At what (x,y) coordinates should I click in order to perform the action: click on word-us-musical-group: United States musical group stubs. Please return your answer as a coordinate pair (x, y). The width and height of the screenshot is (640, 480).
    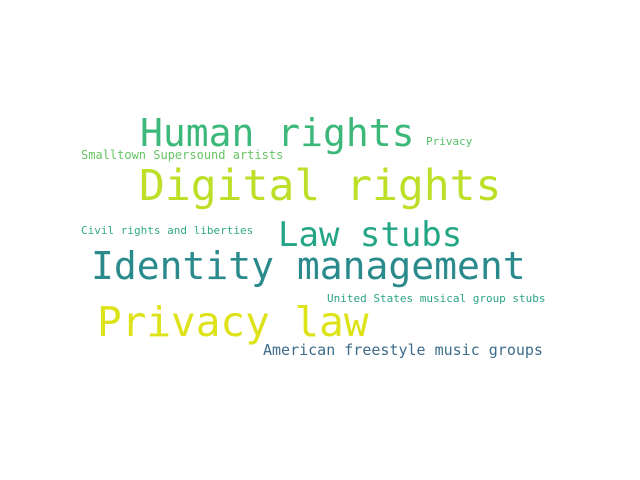
    Looking at the image, I should click on (436, 298).